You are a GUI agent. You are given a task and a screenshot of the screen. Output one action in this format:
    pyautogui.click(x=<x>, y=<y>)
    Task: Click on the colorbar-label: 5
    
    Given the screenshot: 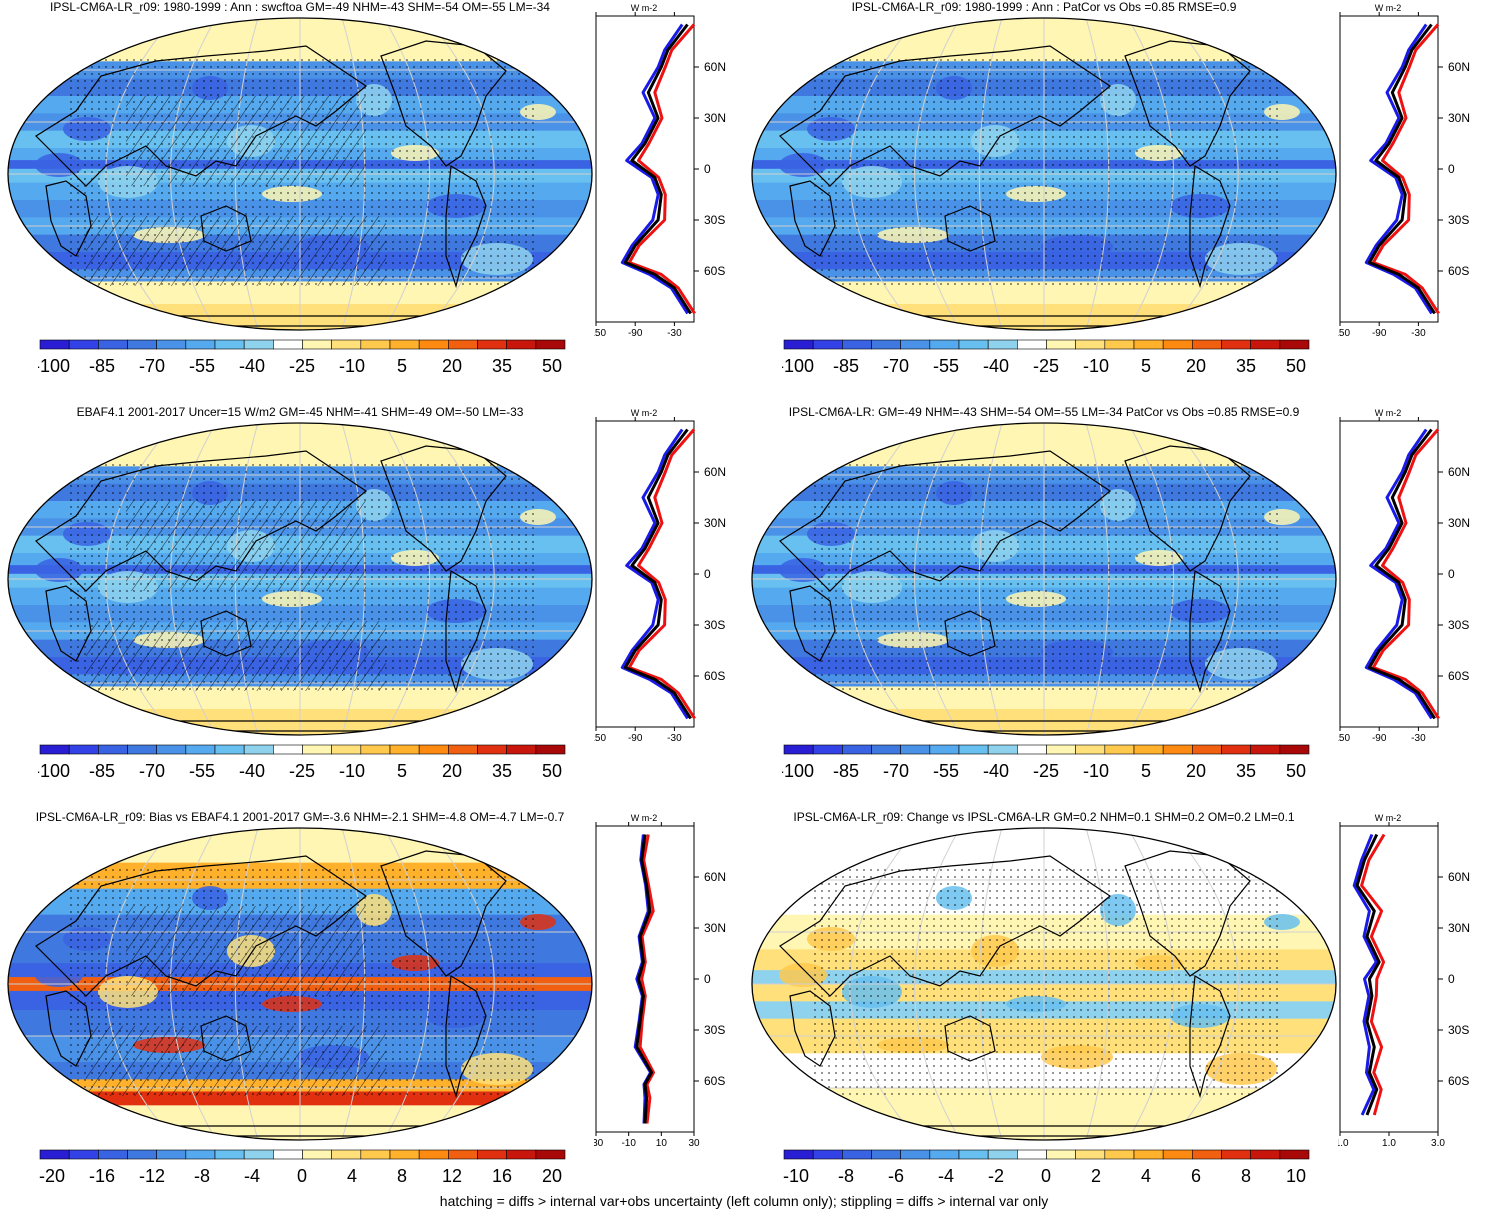 What is the action you would take?
    pyautogui.click(x=1146, y=771)
    